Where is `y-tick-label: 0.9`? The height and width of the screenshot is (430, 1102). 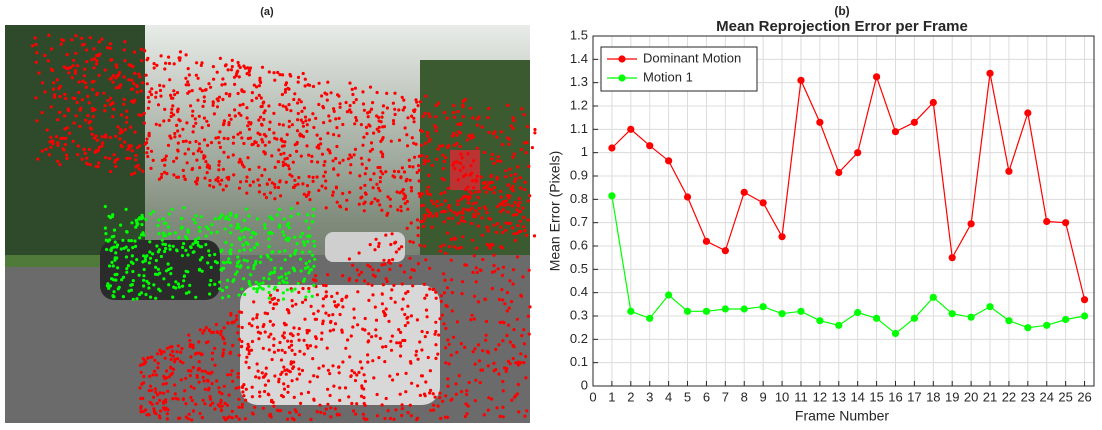 y-tick-label: 0.9 is located at coordinates (579, 174).